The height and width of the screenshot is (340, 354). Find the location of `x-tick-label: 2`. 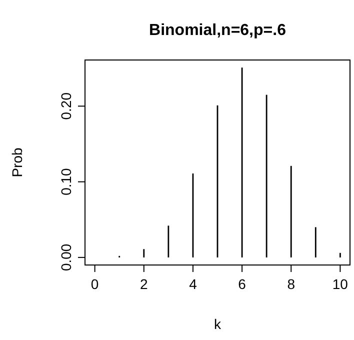

x-tick-label: 2 is located at coordinates (144, 284).